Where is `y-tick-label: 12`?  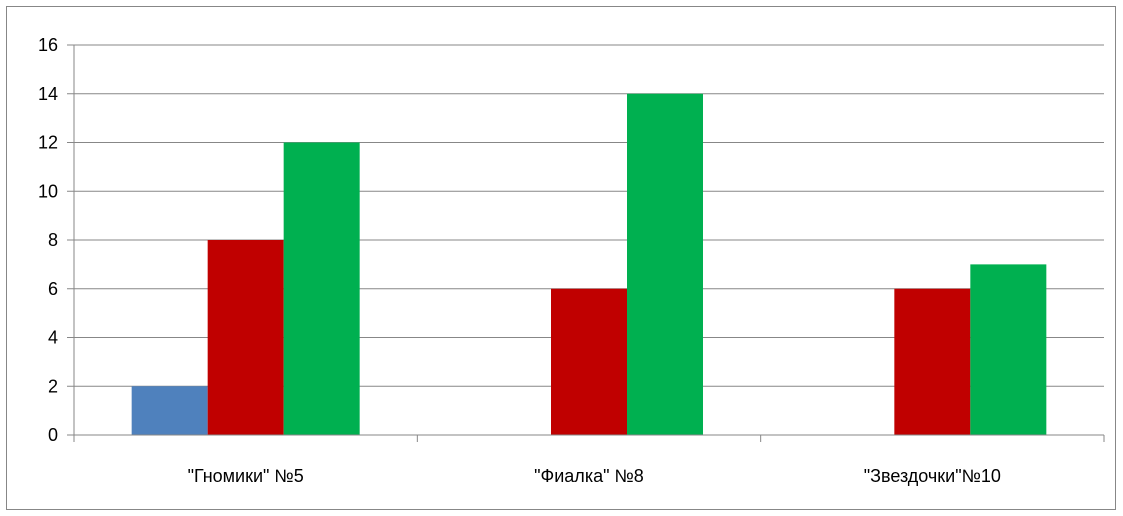
y-tick-label: 12 is located at coordinates (48, 143).